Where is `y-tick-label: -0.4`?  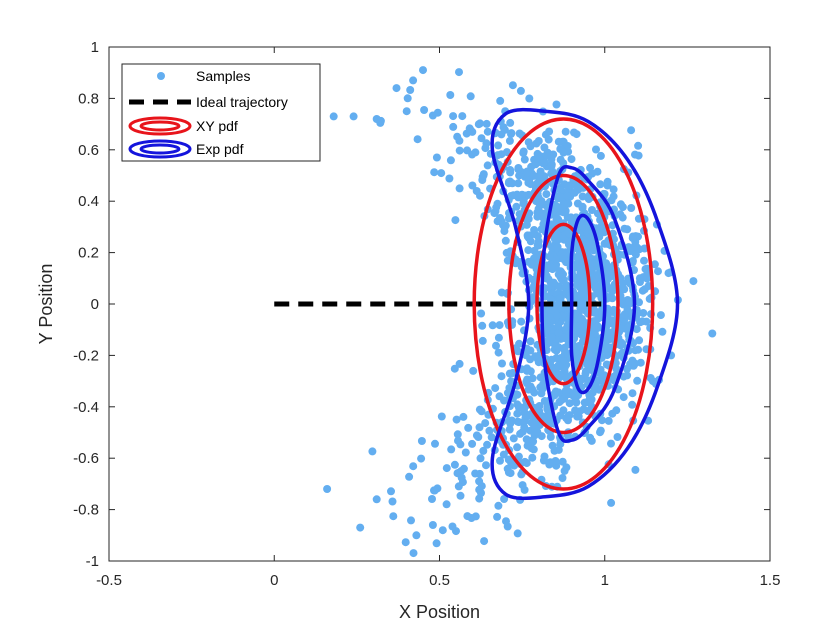
y-tick-label: -0.4 is located at coordinates (86, 407).